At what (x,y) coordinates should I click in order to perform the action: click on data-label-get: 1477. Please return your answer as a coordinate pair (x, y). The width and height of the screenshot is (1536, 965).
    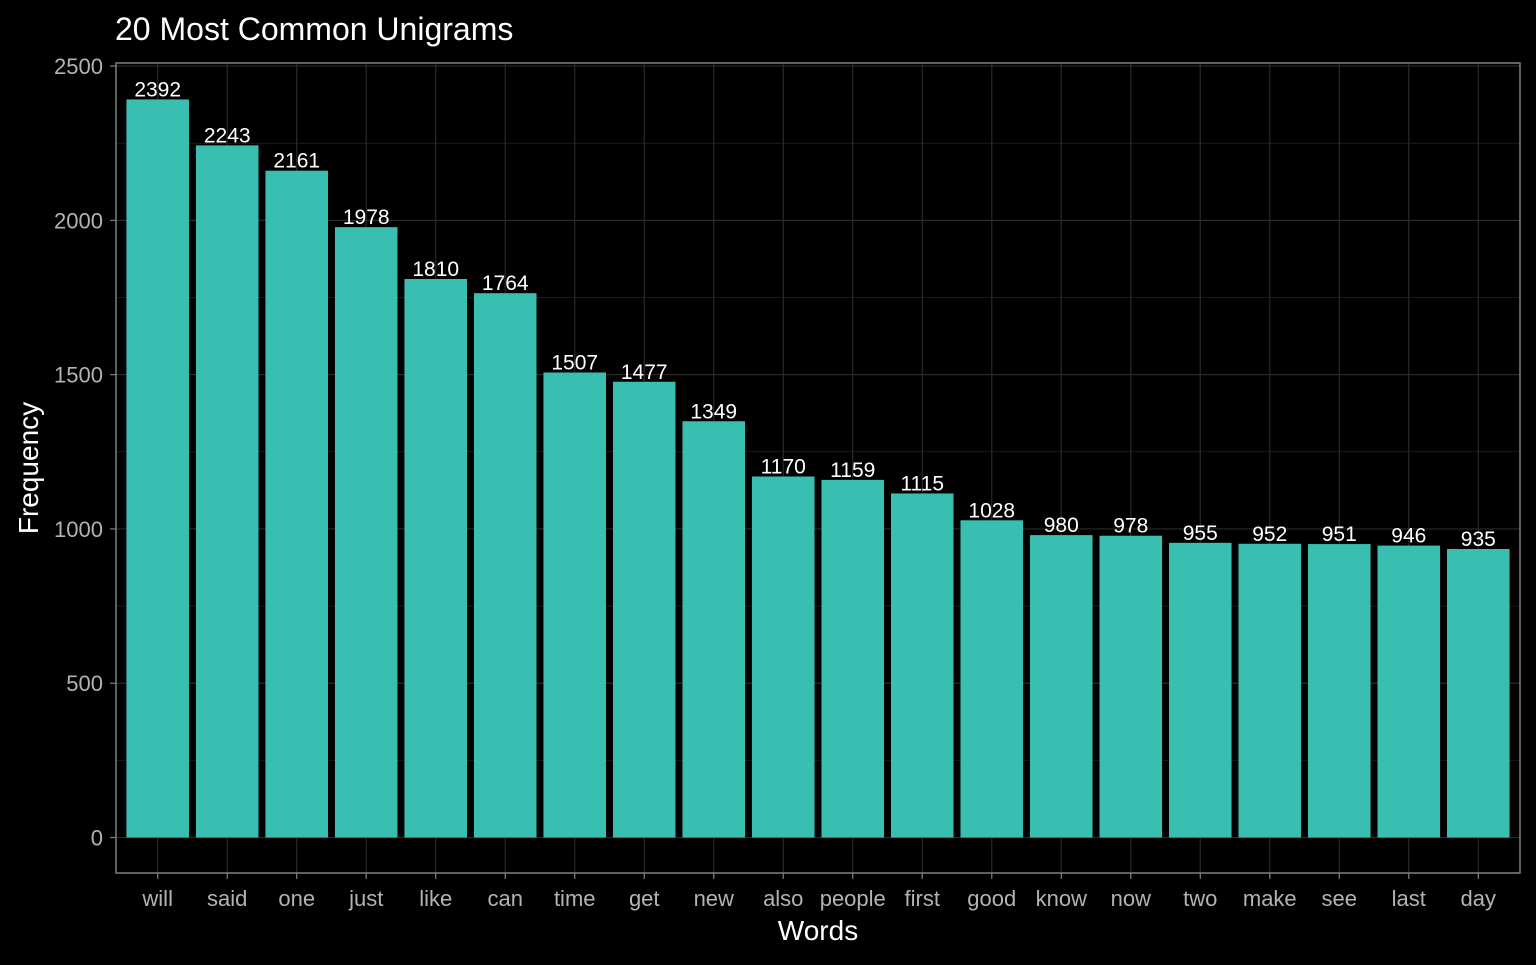
    Looking at the image, I should click on (644, 372).